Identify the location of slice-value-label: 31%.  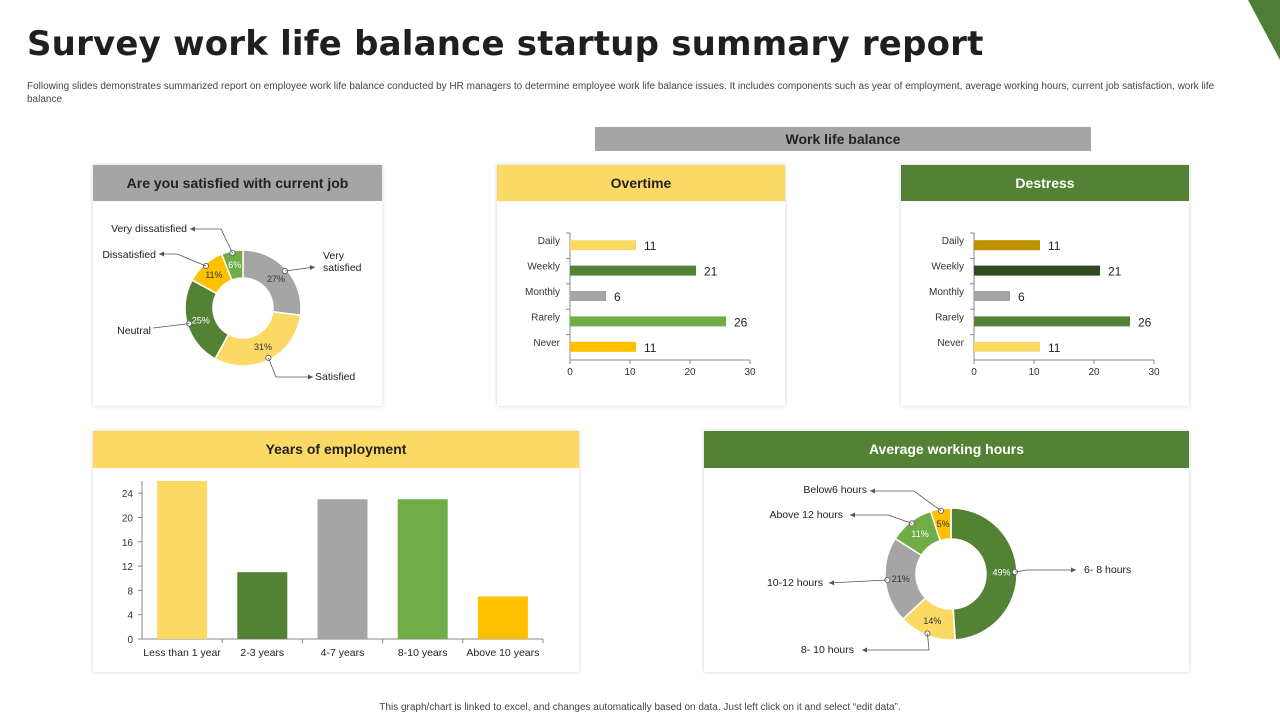
(263, 347).